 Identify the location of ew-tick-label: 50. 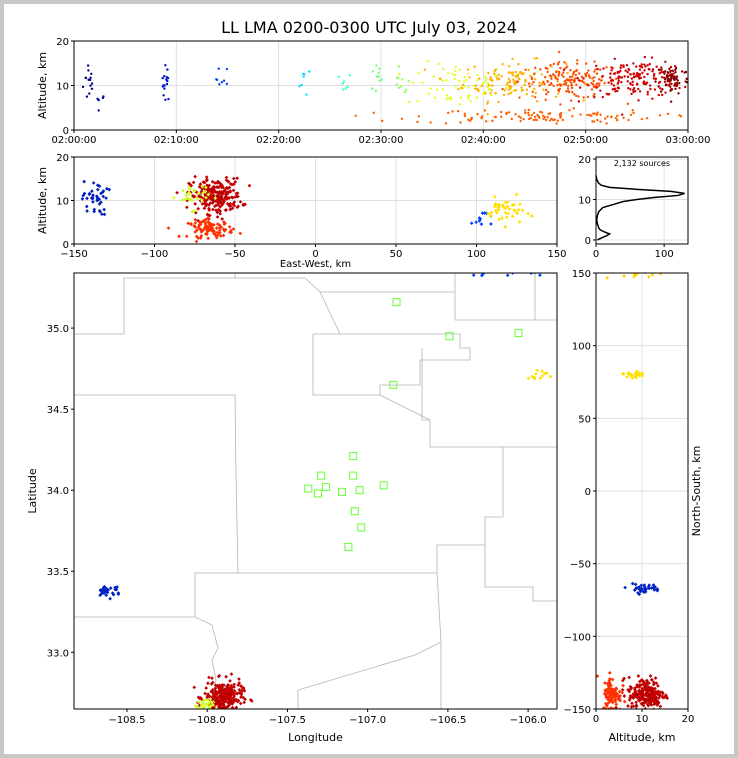
(396, 254).